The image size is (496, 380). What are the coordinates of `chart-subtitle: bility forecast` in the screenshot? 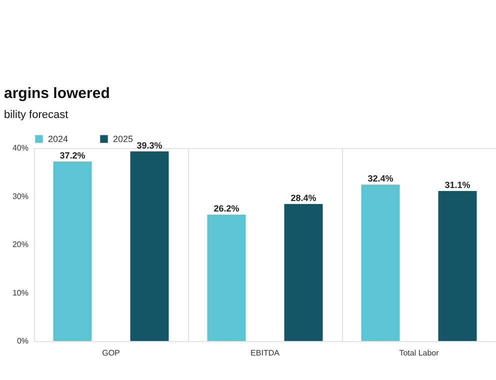 It's located at (36, 115).